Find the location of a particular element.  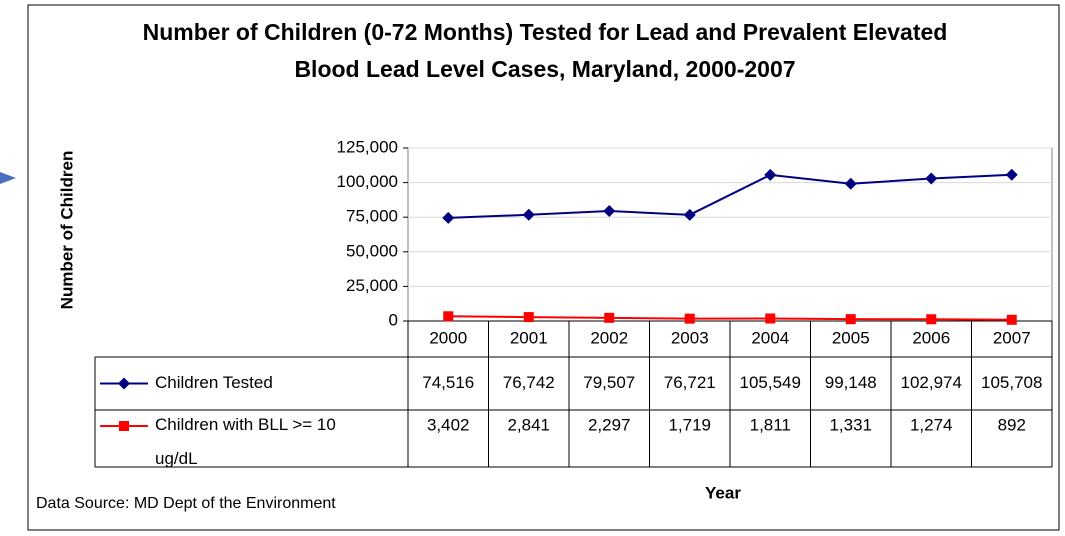

data-label: 99,148 is located at coordinates (851, 382).